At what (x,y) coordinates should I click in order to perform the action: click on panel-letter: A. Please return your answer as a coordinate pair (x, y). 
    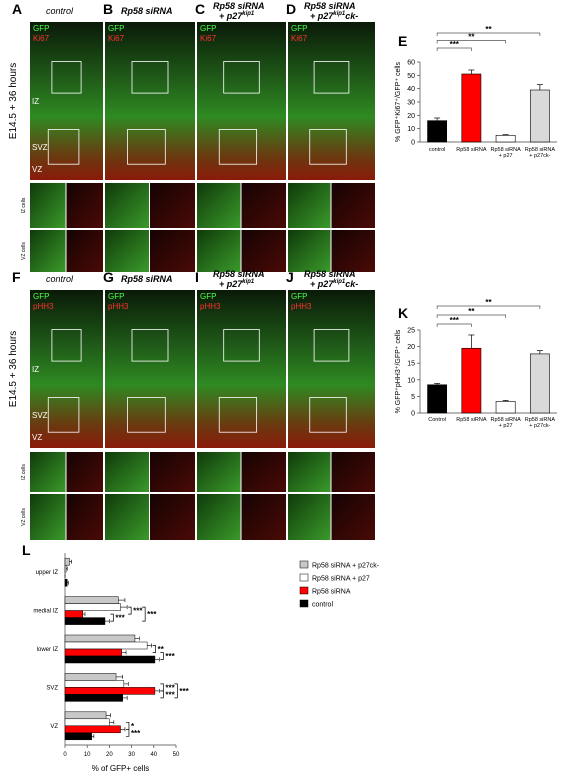
    Looking at the image, I should click on (17, 9).